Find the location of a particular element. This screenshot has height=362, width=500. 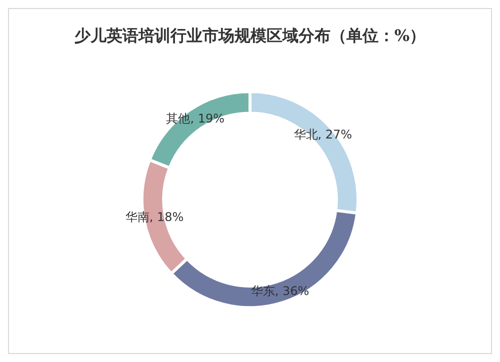

slice-label: 华北, 27% is located at coordinates (323, 134).